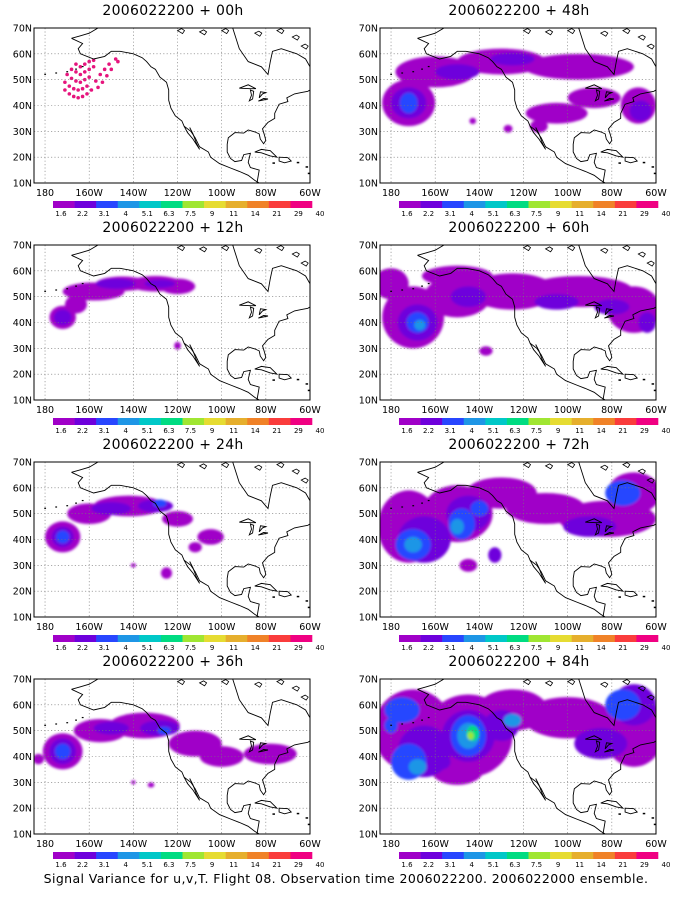  Describe the element at coordinates (536, 430) in the screenshot. I see `color-scale-label: 7.5` at that location.